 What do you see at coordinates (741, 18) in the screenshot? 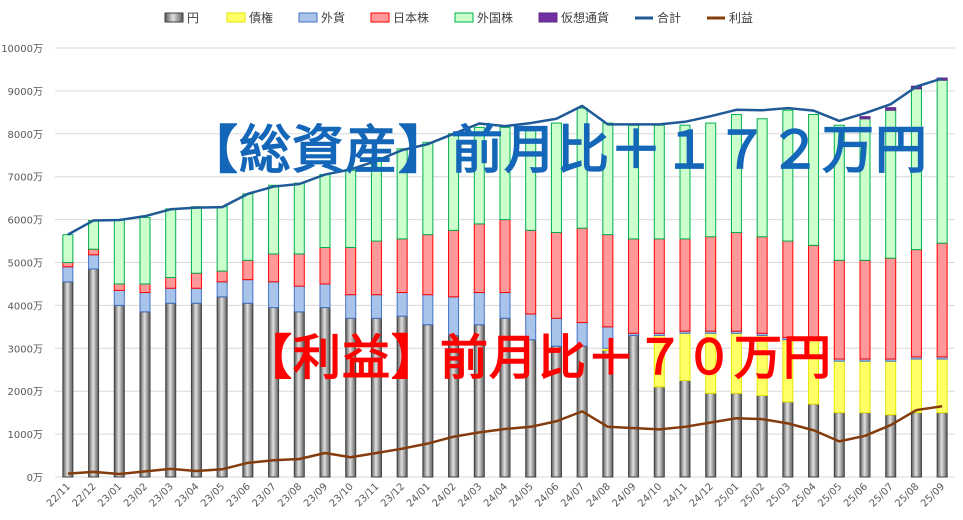
I see `legend-label: 利益` at bounding box center [741, 18].